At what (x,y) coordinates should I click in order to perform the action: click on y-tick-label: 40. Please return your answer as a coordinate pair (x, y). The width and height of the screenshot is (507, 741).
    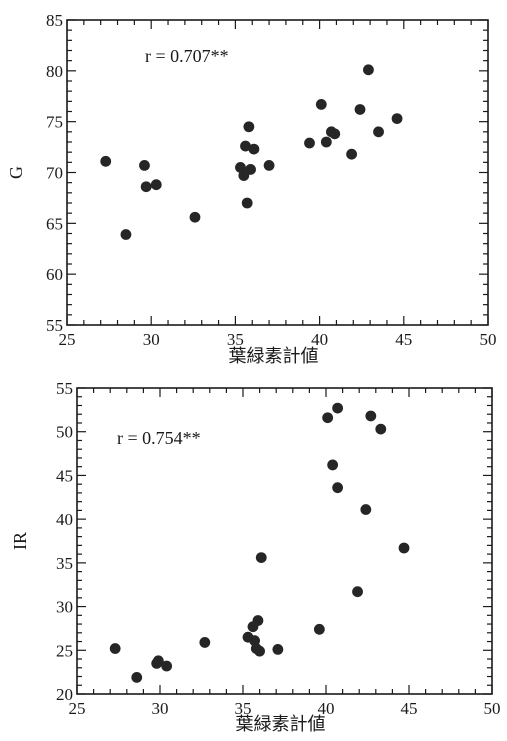
    Looking at the image, I should click on (64, 519).